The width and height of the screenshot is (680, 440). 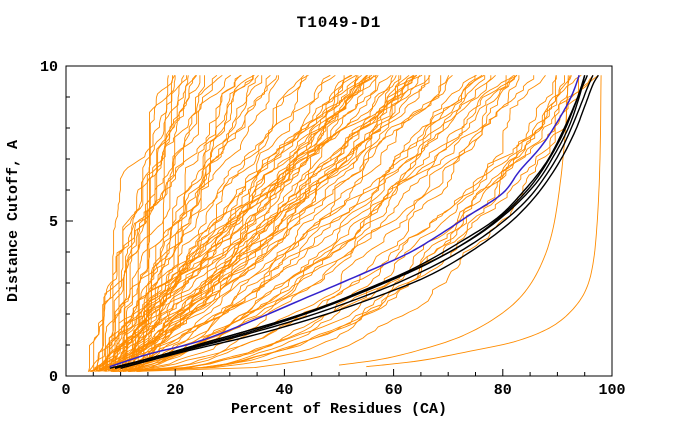 What do you see at coordinates (284, 390) in the screenshot?
I see `x-tick-label: 40` at bounding box center [284, 390].